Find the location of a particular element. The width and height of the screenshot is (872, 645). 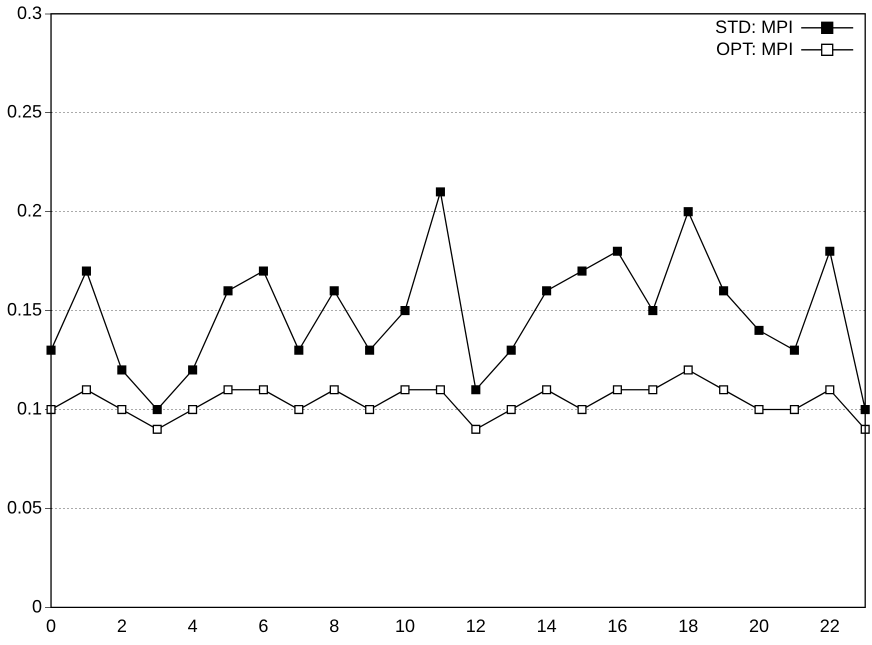

y-tick-label: 0.05 is located at coordinates (24, 507).